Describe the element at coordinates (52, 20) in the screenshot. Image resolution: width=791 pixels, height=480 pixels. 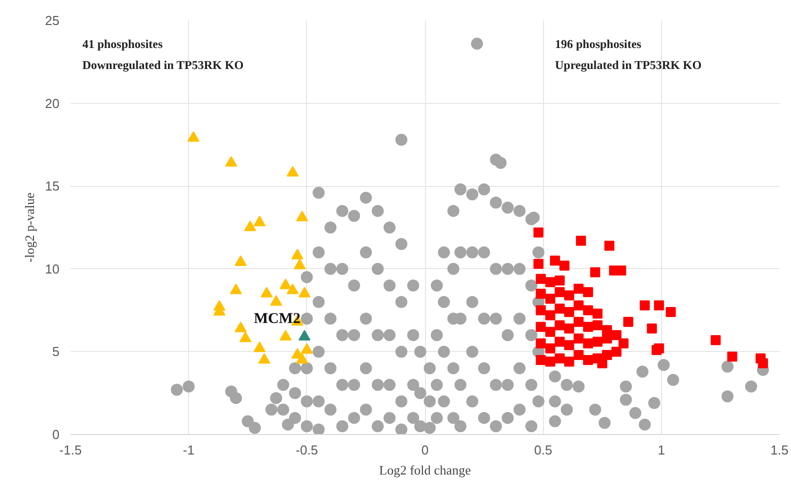
I see `y-tick-label: 25` at that location.